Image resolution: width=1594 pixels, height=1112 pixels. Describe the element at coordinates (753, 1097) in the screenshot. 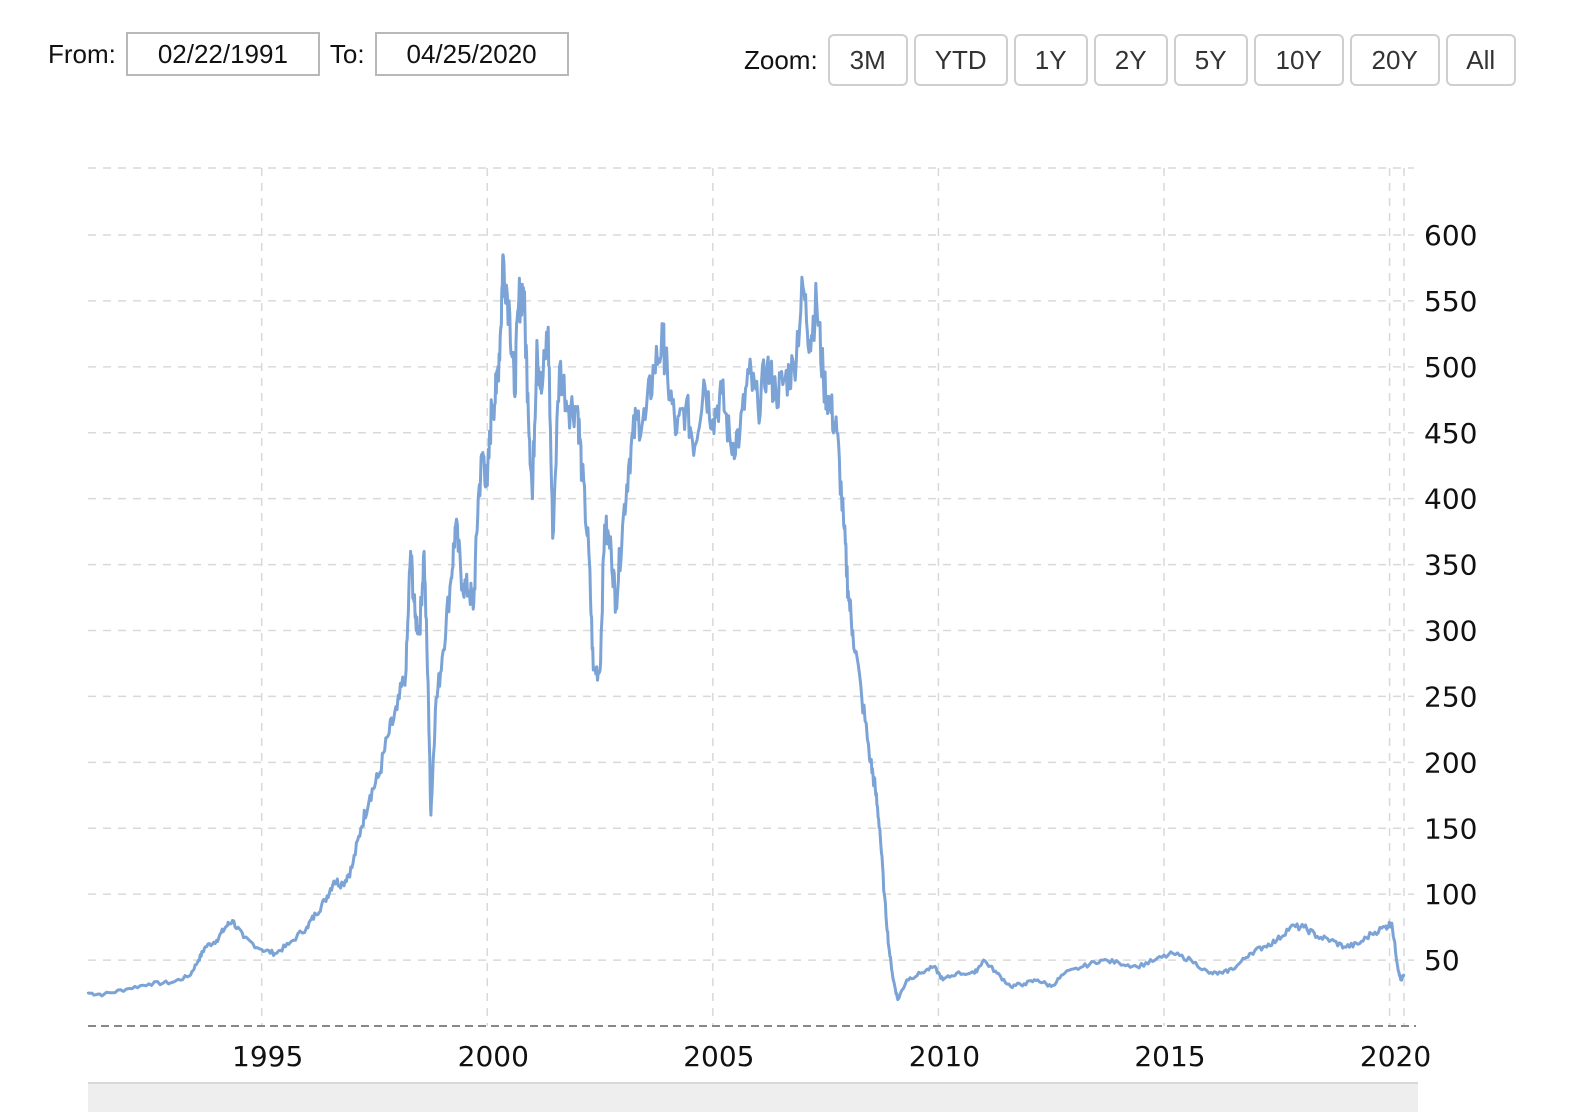

I see `navigator-scrollbar` at that location.